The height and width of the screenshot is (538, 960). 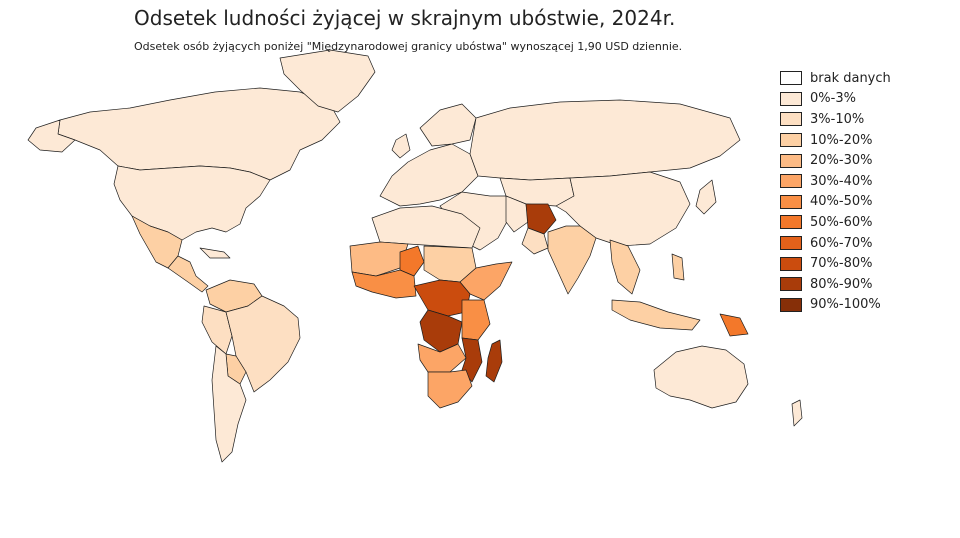 What do you see at coordinates (841, 284) in the screenshot?
I see `legend-label: 80%-90%` at bounding box center [841, 284].